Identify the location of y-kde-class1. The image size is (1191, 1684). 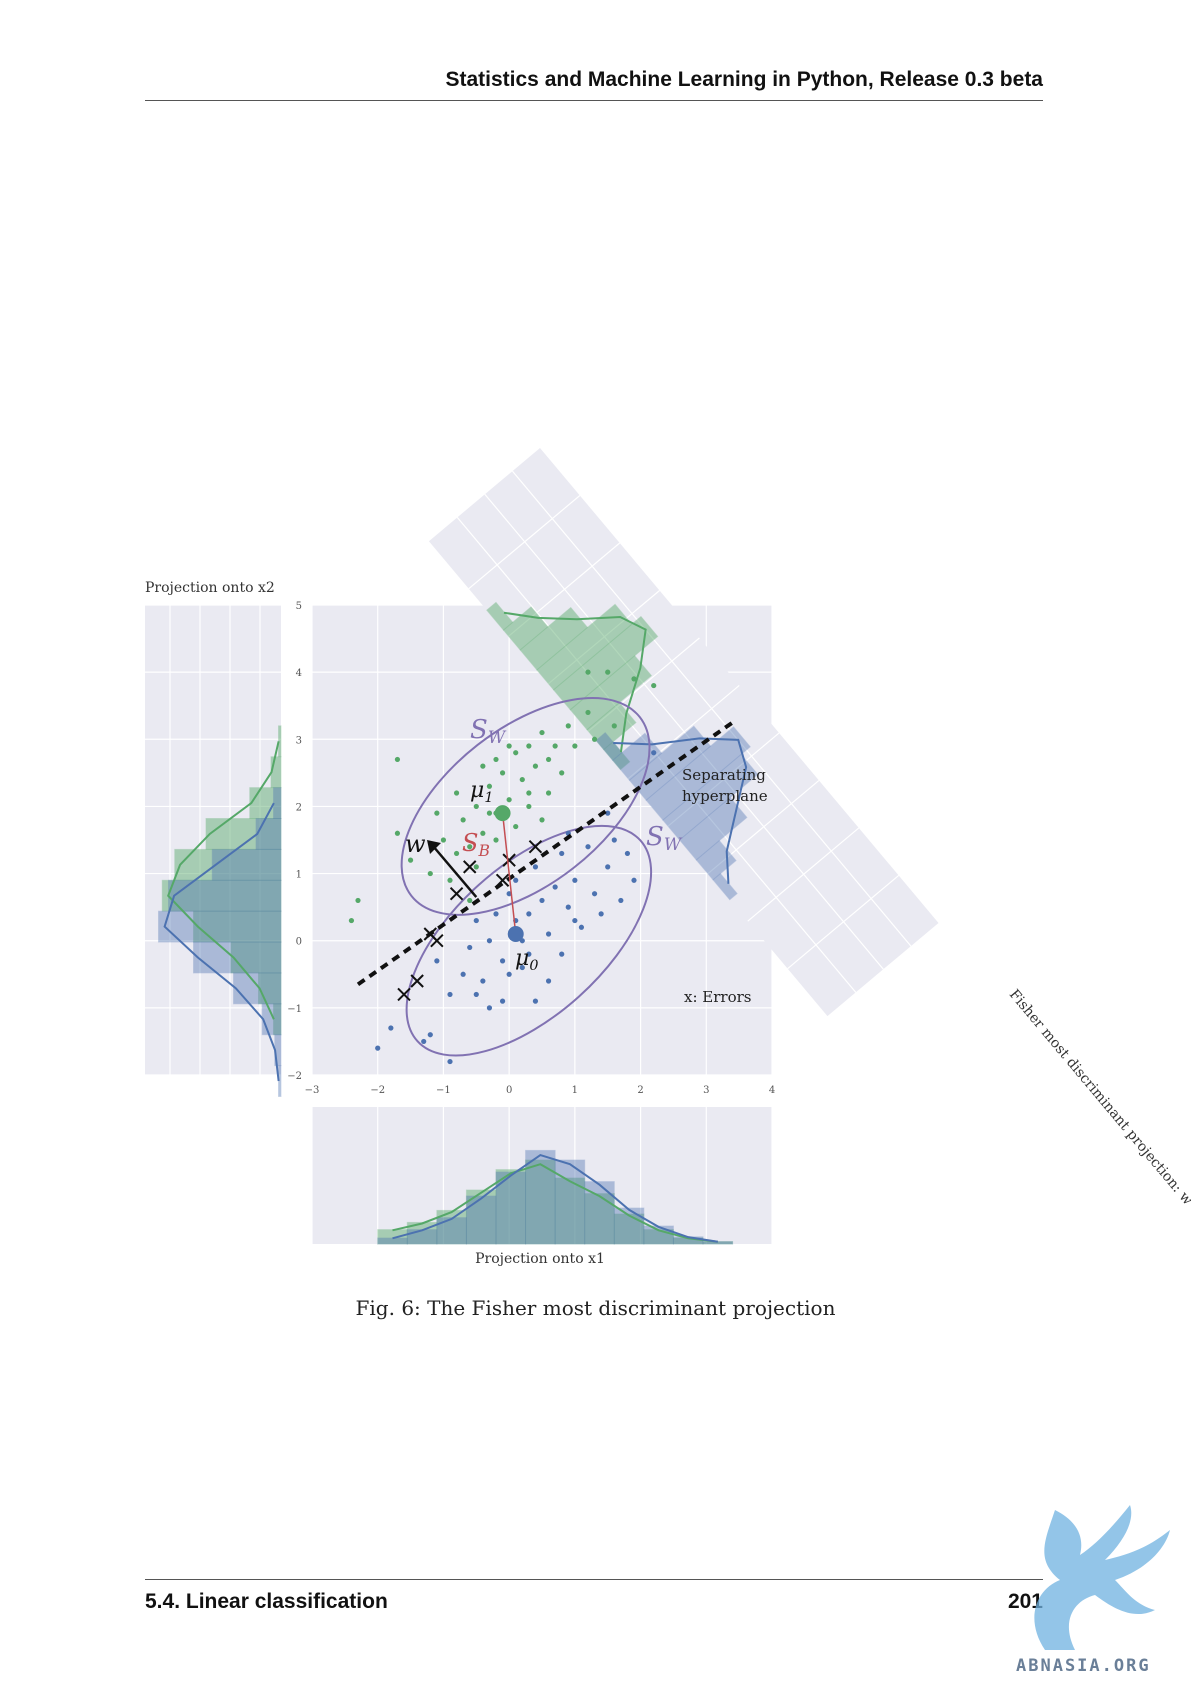
(223, 880).